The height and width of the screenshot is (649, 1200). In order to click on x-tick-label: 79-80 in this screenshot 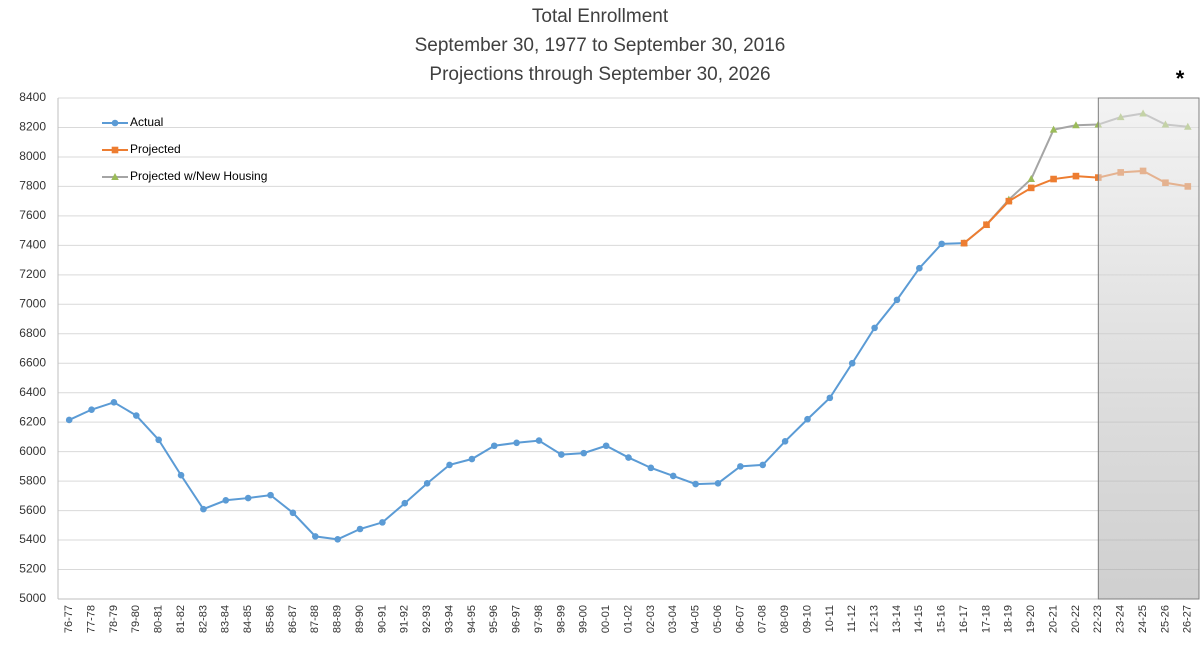, I will do `click(136, 619)`.